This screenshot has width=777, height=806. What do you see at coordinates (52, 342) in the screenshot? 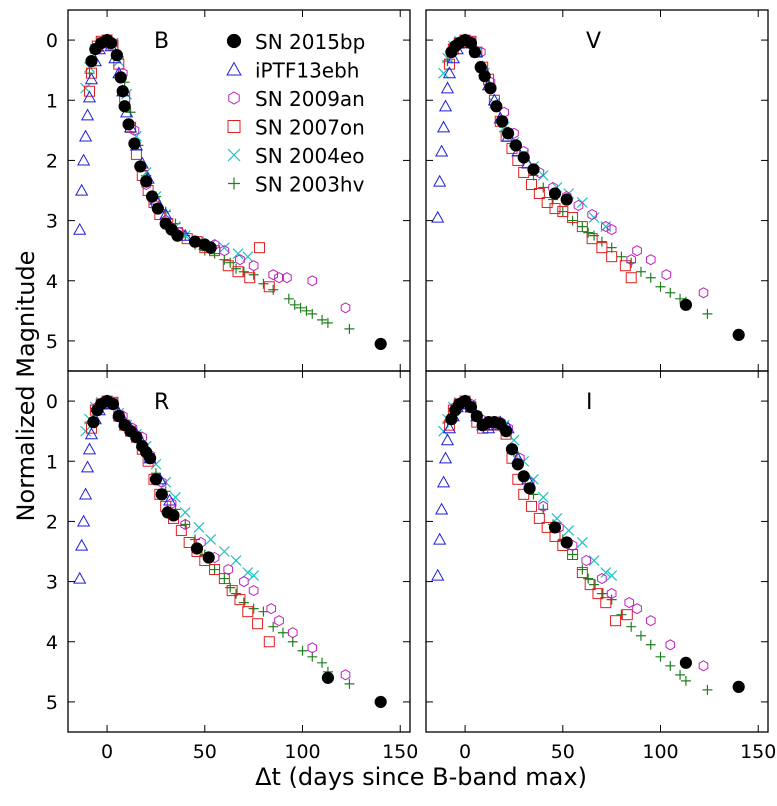
I see `y-tick-label: 5` at bounding box center [52, 342].